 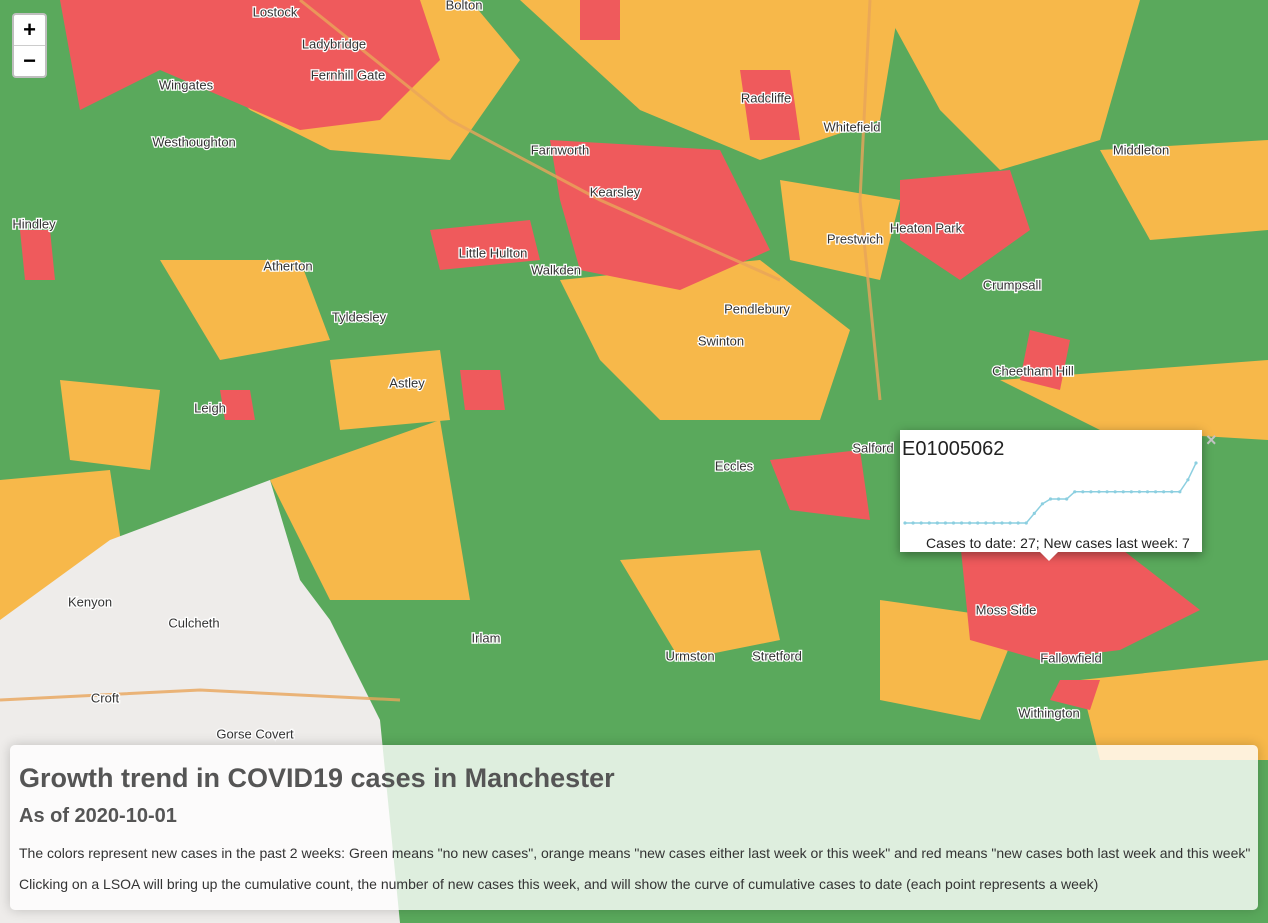 What do you see at coordinates (287, 265) in the screenshot?
I see `place-label: Atherton` at bounding box center [287, 265].